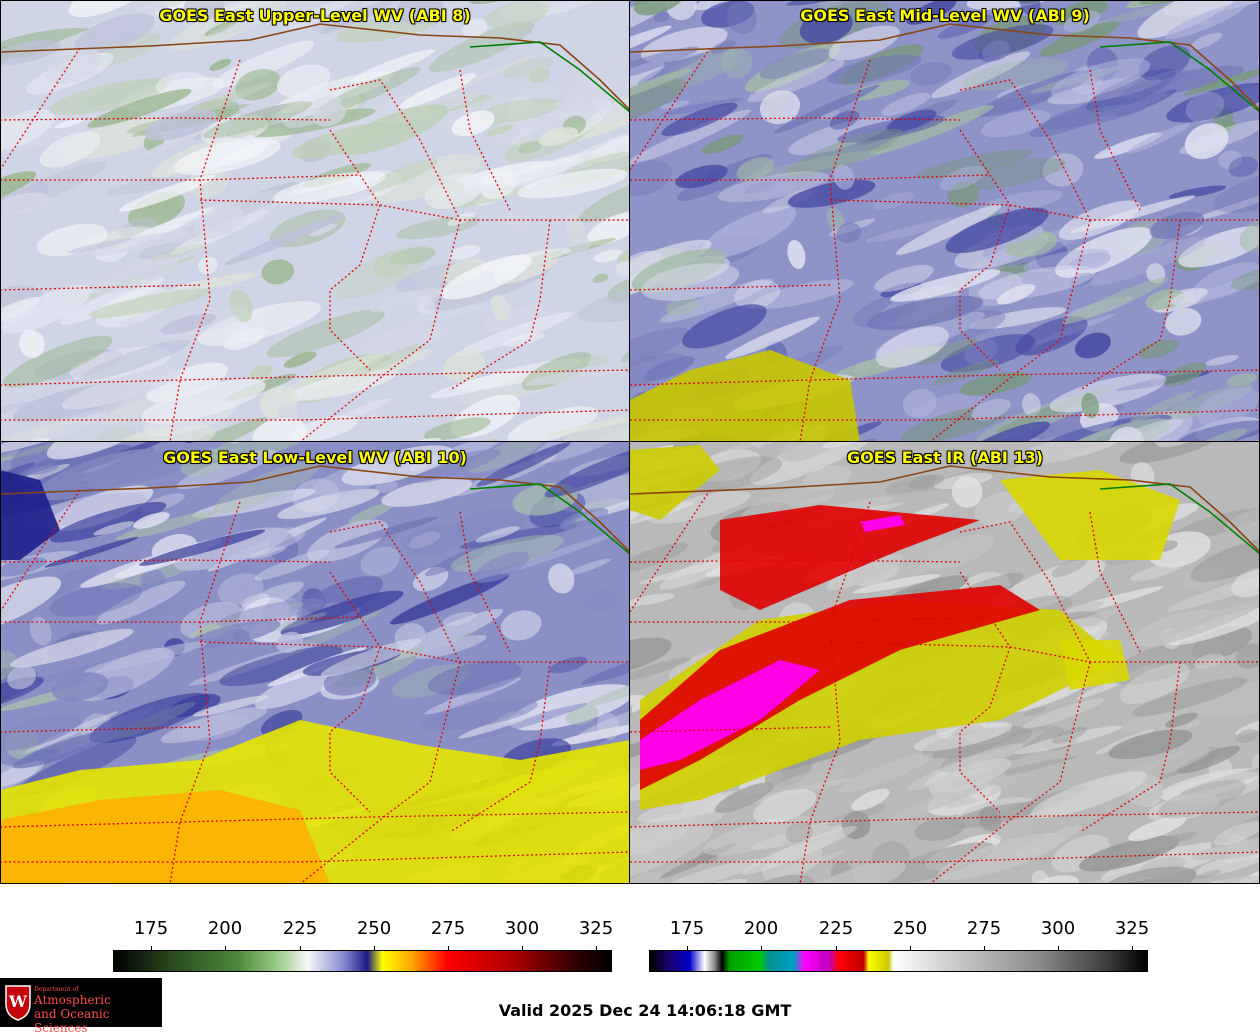 This screenshot has height=1035, width=1260. I want to click on wv-colorbar, so click(362, 961).